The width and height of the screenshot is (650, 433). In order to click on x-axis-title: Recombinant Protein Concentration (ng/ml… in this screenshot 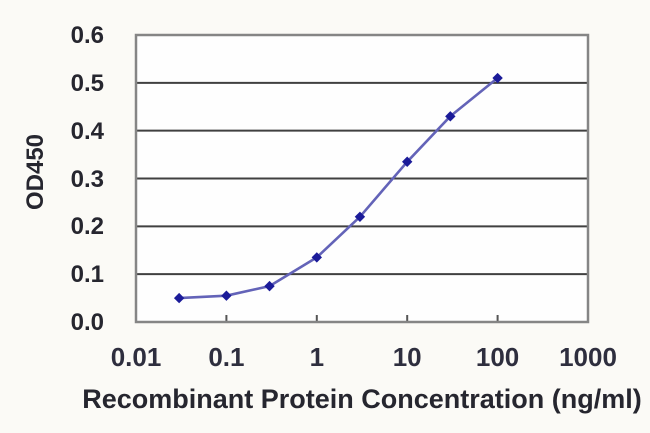, I will do `click(362, 399)`.